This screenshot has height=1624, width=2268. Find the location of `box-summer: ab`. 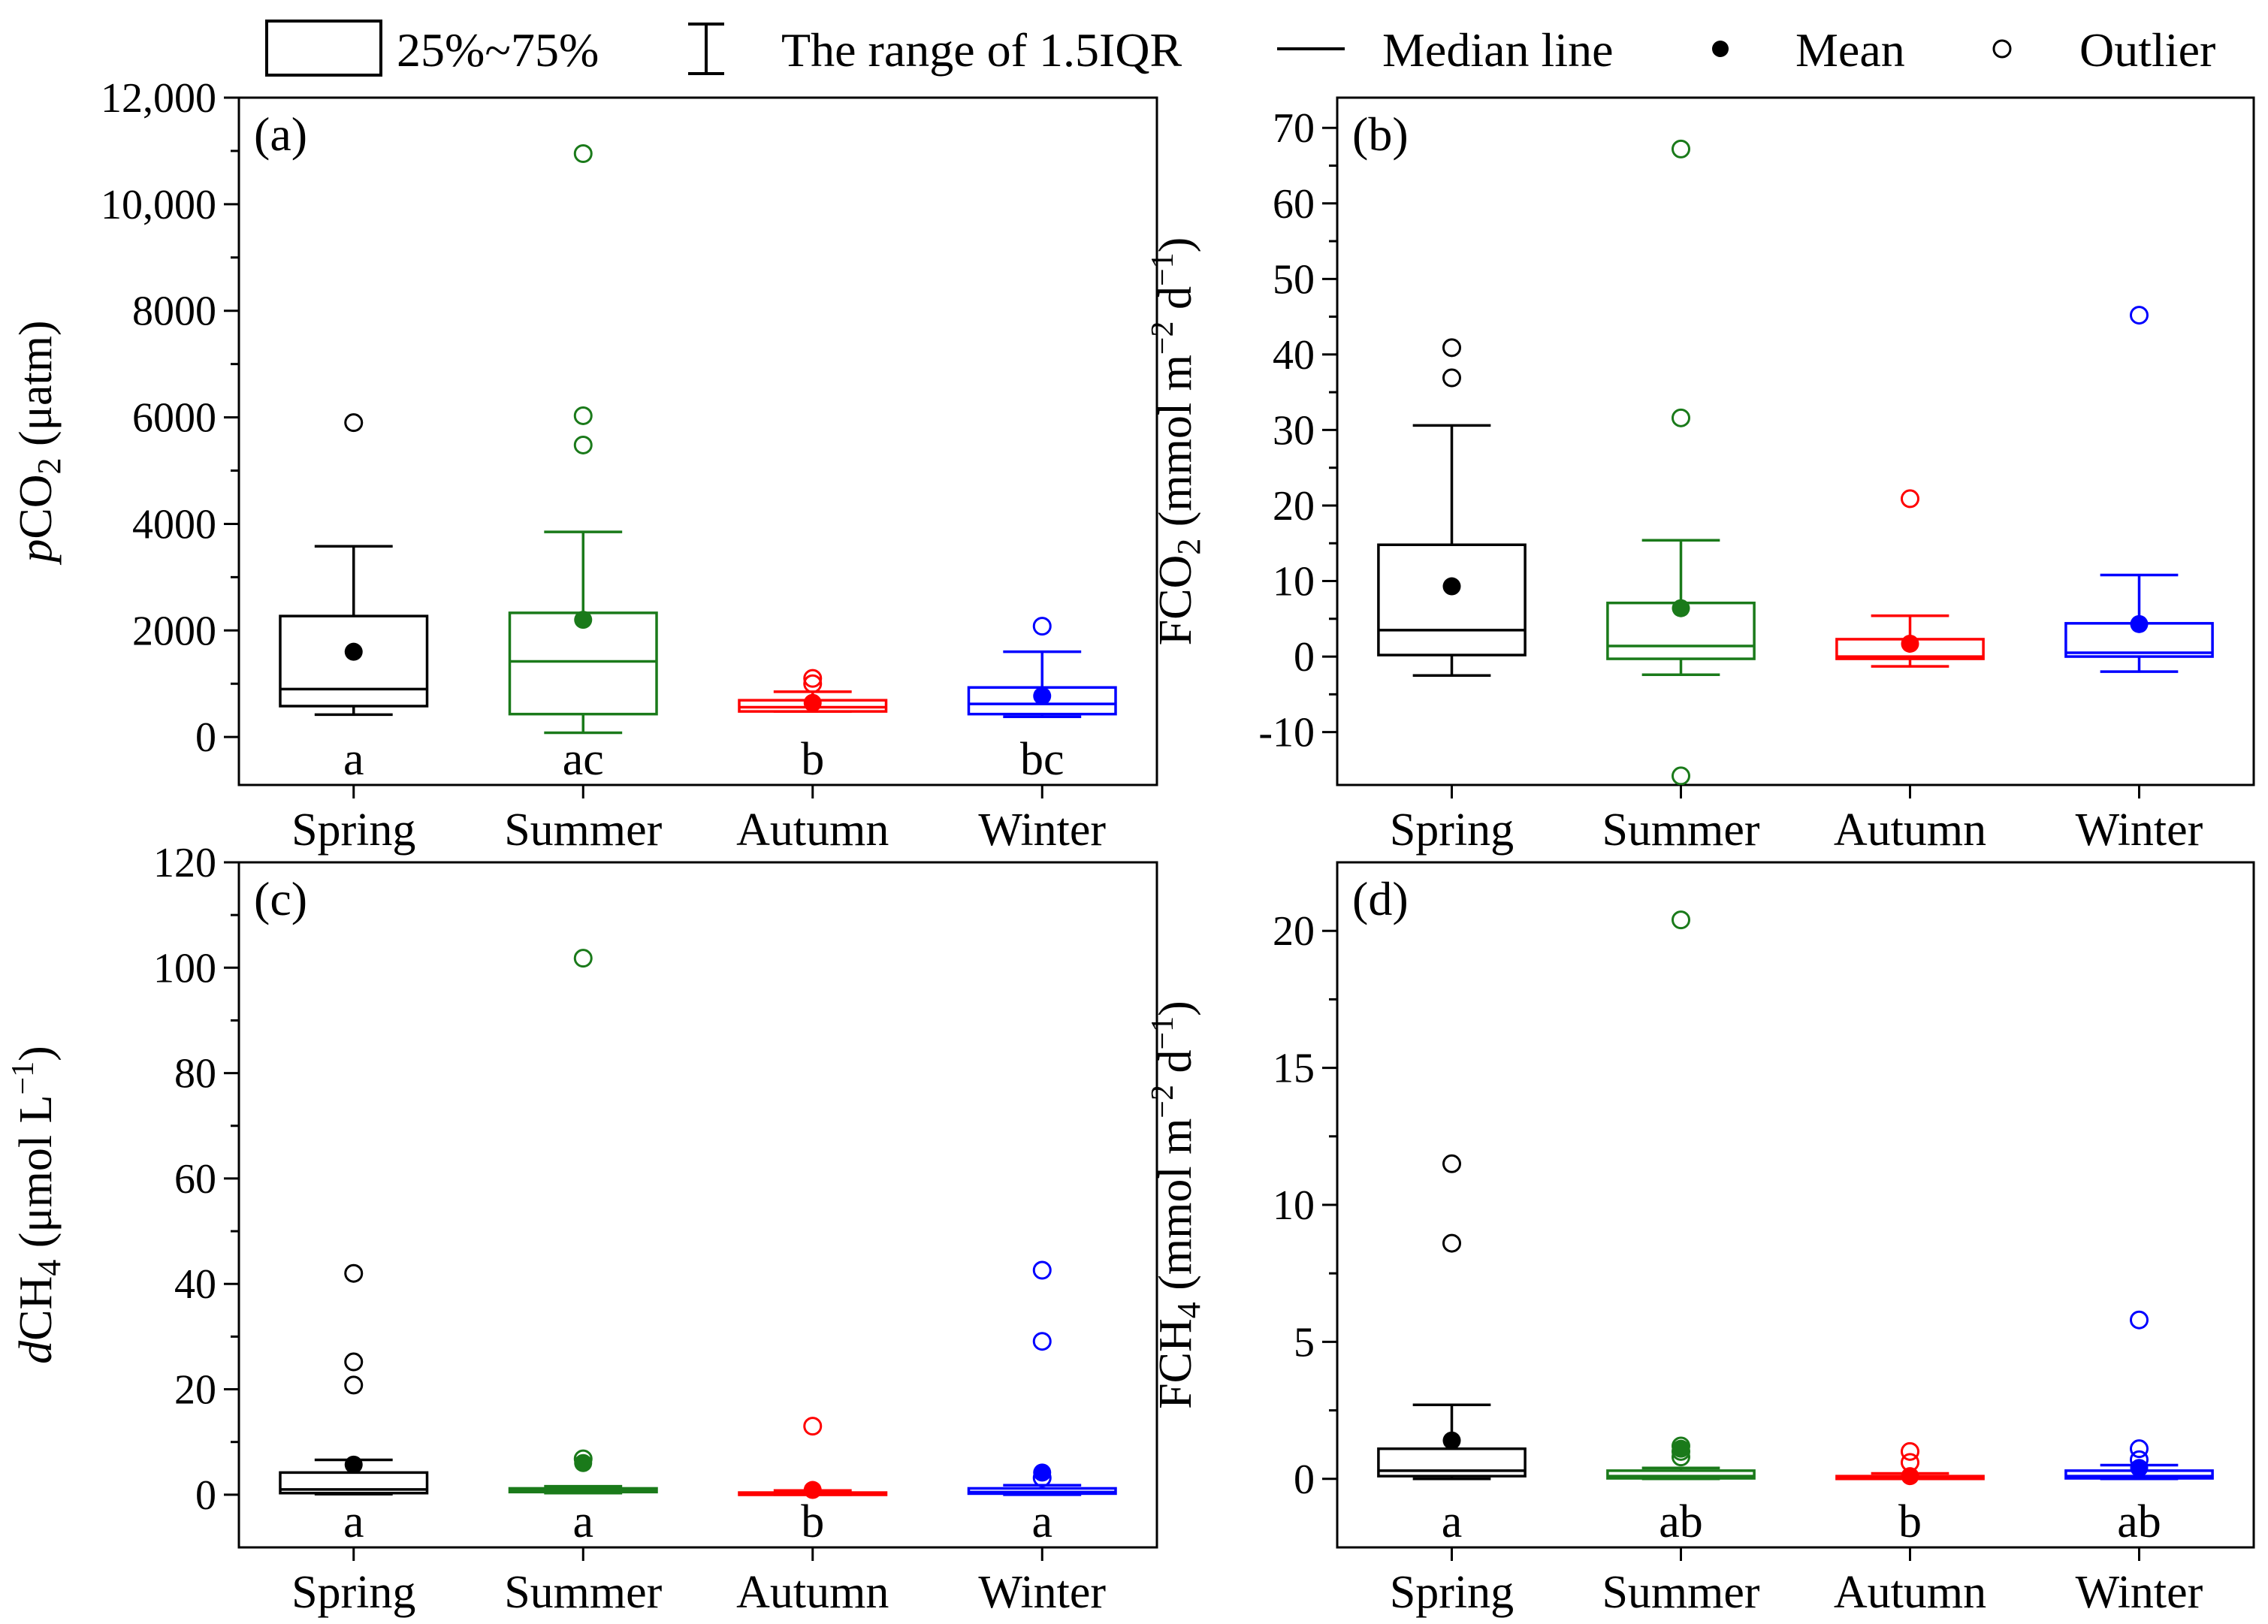

box-summer: ab is located at coordinates (1681, 1228).